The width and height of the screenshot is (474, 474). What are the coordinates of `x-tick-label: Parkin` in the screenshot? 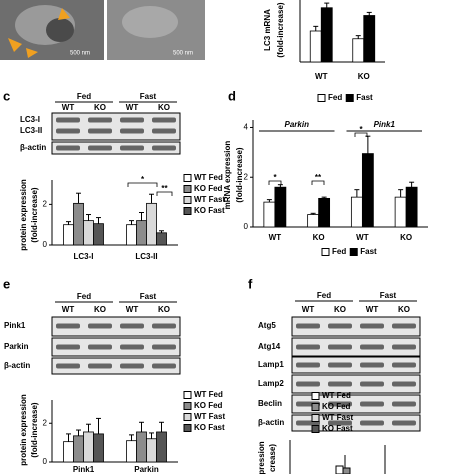 It's located at (146, 469).